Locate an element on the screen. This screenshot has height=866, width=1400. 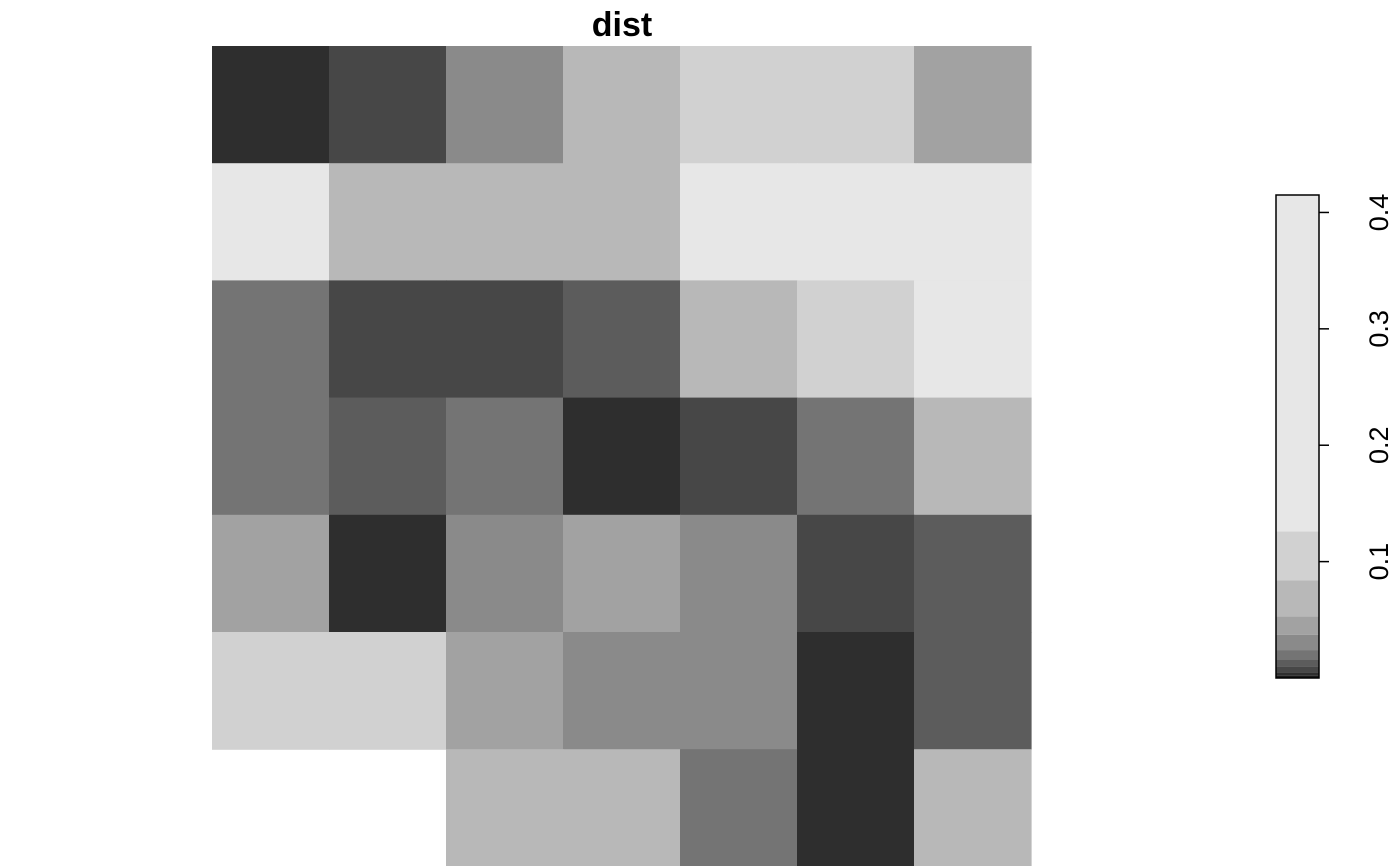
legend-frame is located at coordinates (1297, 436).